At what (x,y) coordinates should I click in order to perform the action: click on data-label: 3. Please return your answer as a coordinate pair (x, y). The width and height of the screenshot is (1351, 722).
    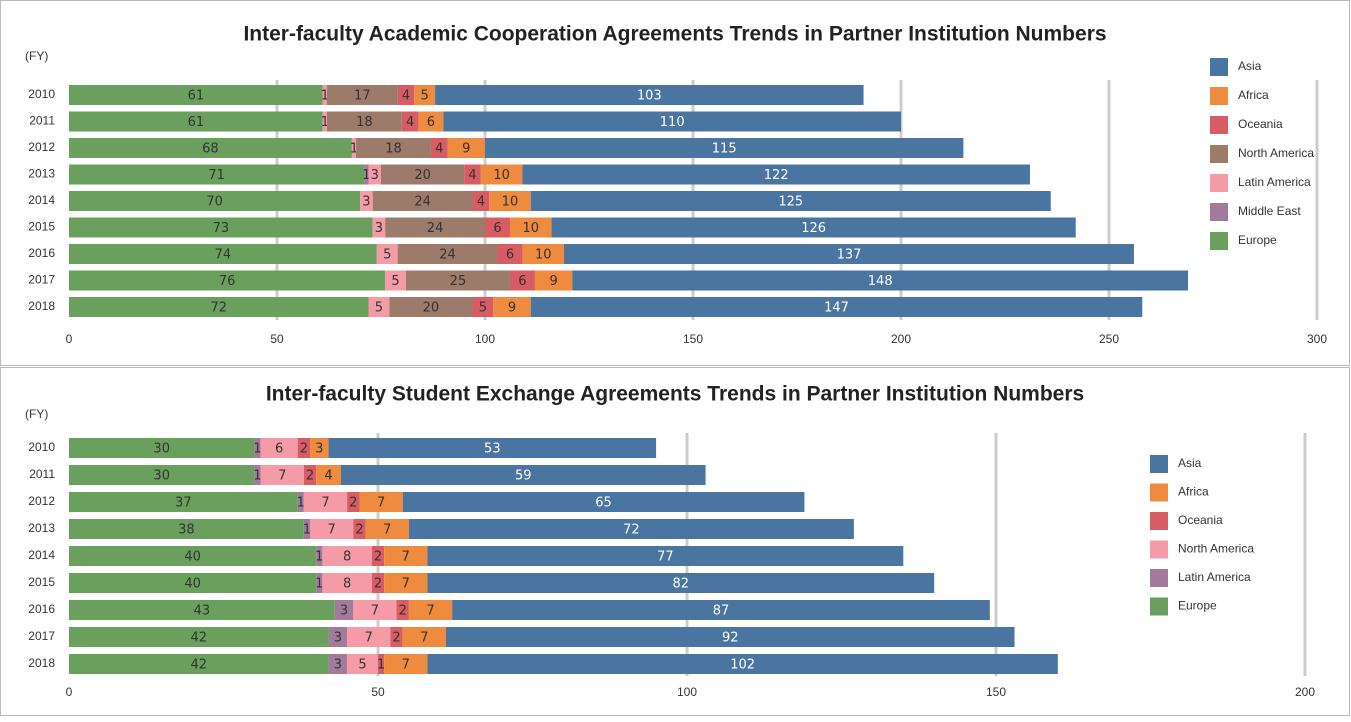
    Looking at the image, I should click on (338, 665).